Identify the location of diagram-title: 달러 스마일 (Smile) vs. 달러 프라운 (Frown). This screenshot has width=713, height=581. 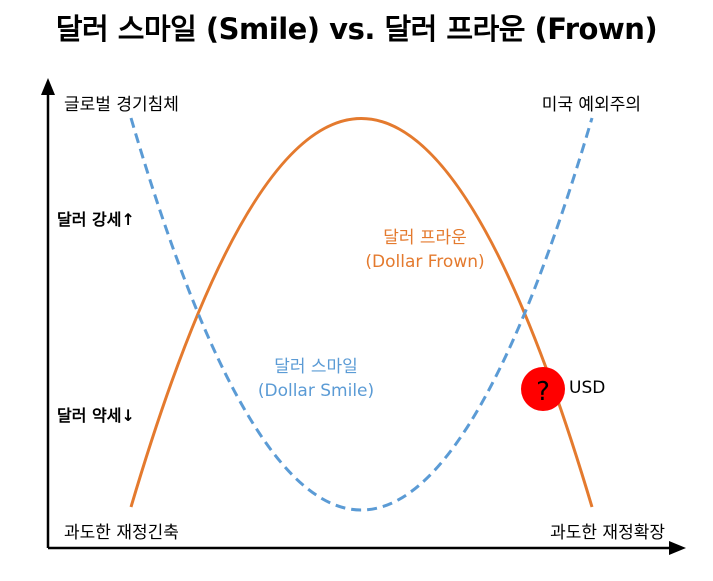
(356, 29).